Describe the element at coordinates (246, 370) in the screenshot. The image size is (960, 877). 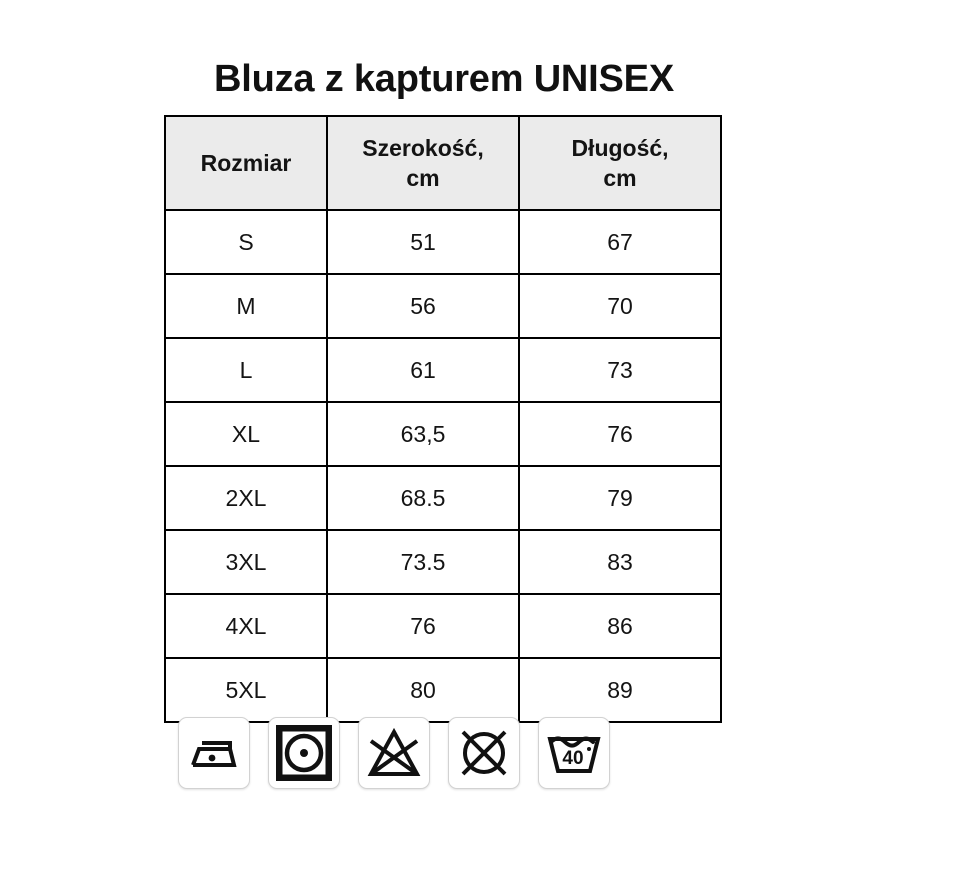
I see `cell-size: L` at that location.